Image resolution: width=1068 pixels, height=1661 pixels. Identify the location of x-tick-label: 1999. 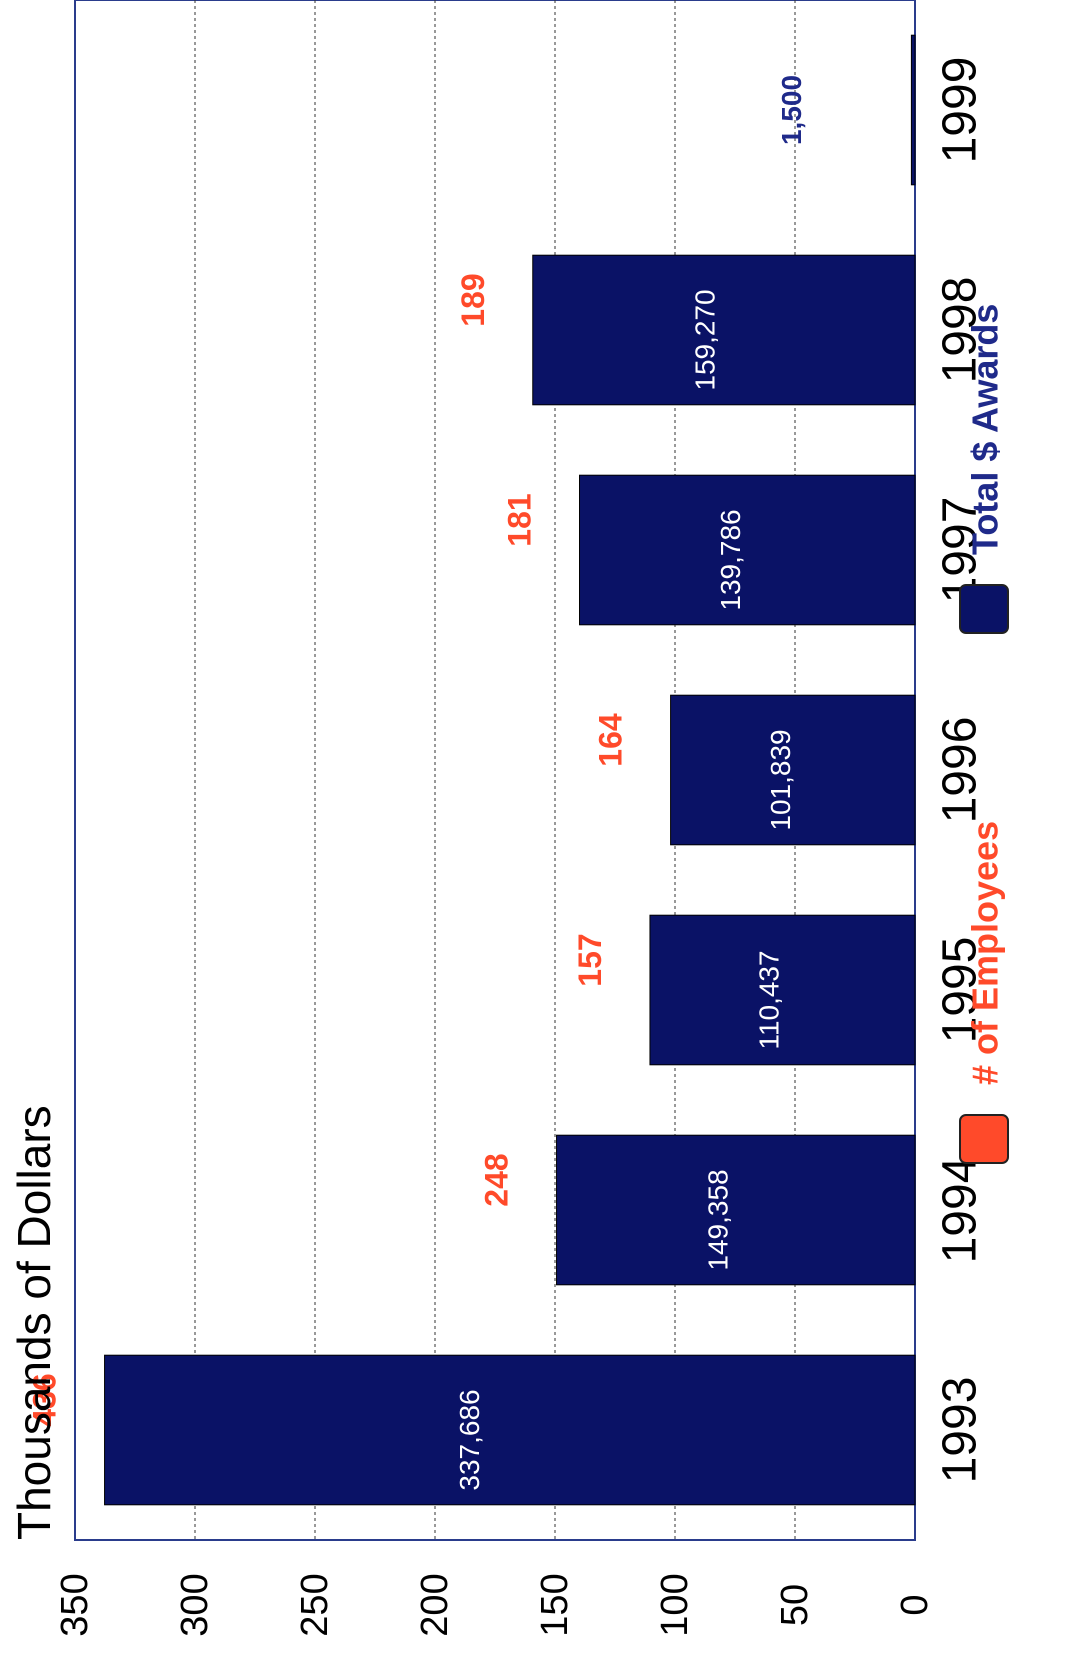
(960, 110).